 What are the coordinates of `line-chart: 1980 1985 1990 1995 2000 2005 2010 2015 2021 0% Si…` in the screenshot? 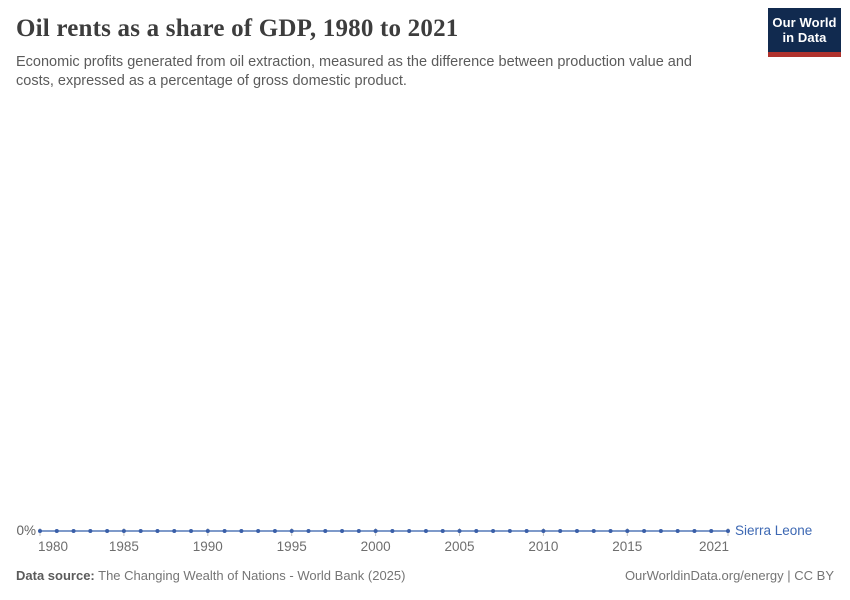 It's located at (414, 538).